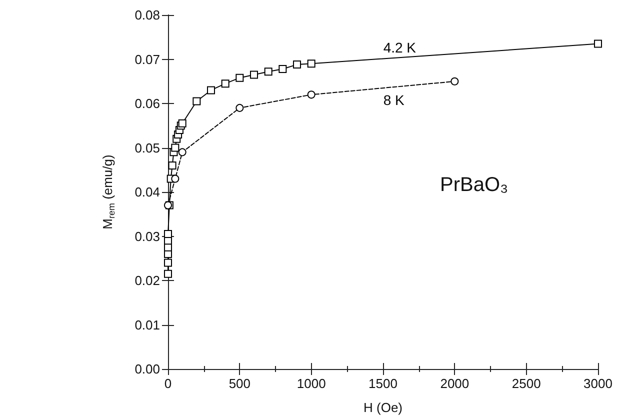  Describe the element at coordinates (474, 185) in the screenshot. I see `annotation: PrBaO₃` at that location.